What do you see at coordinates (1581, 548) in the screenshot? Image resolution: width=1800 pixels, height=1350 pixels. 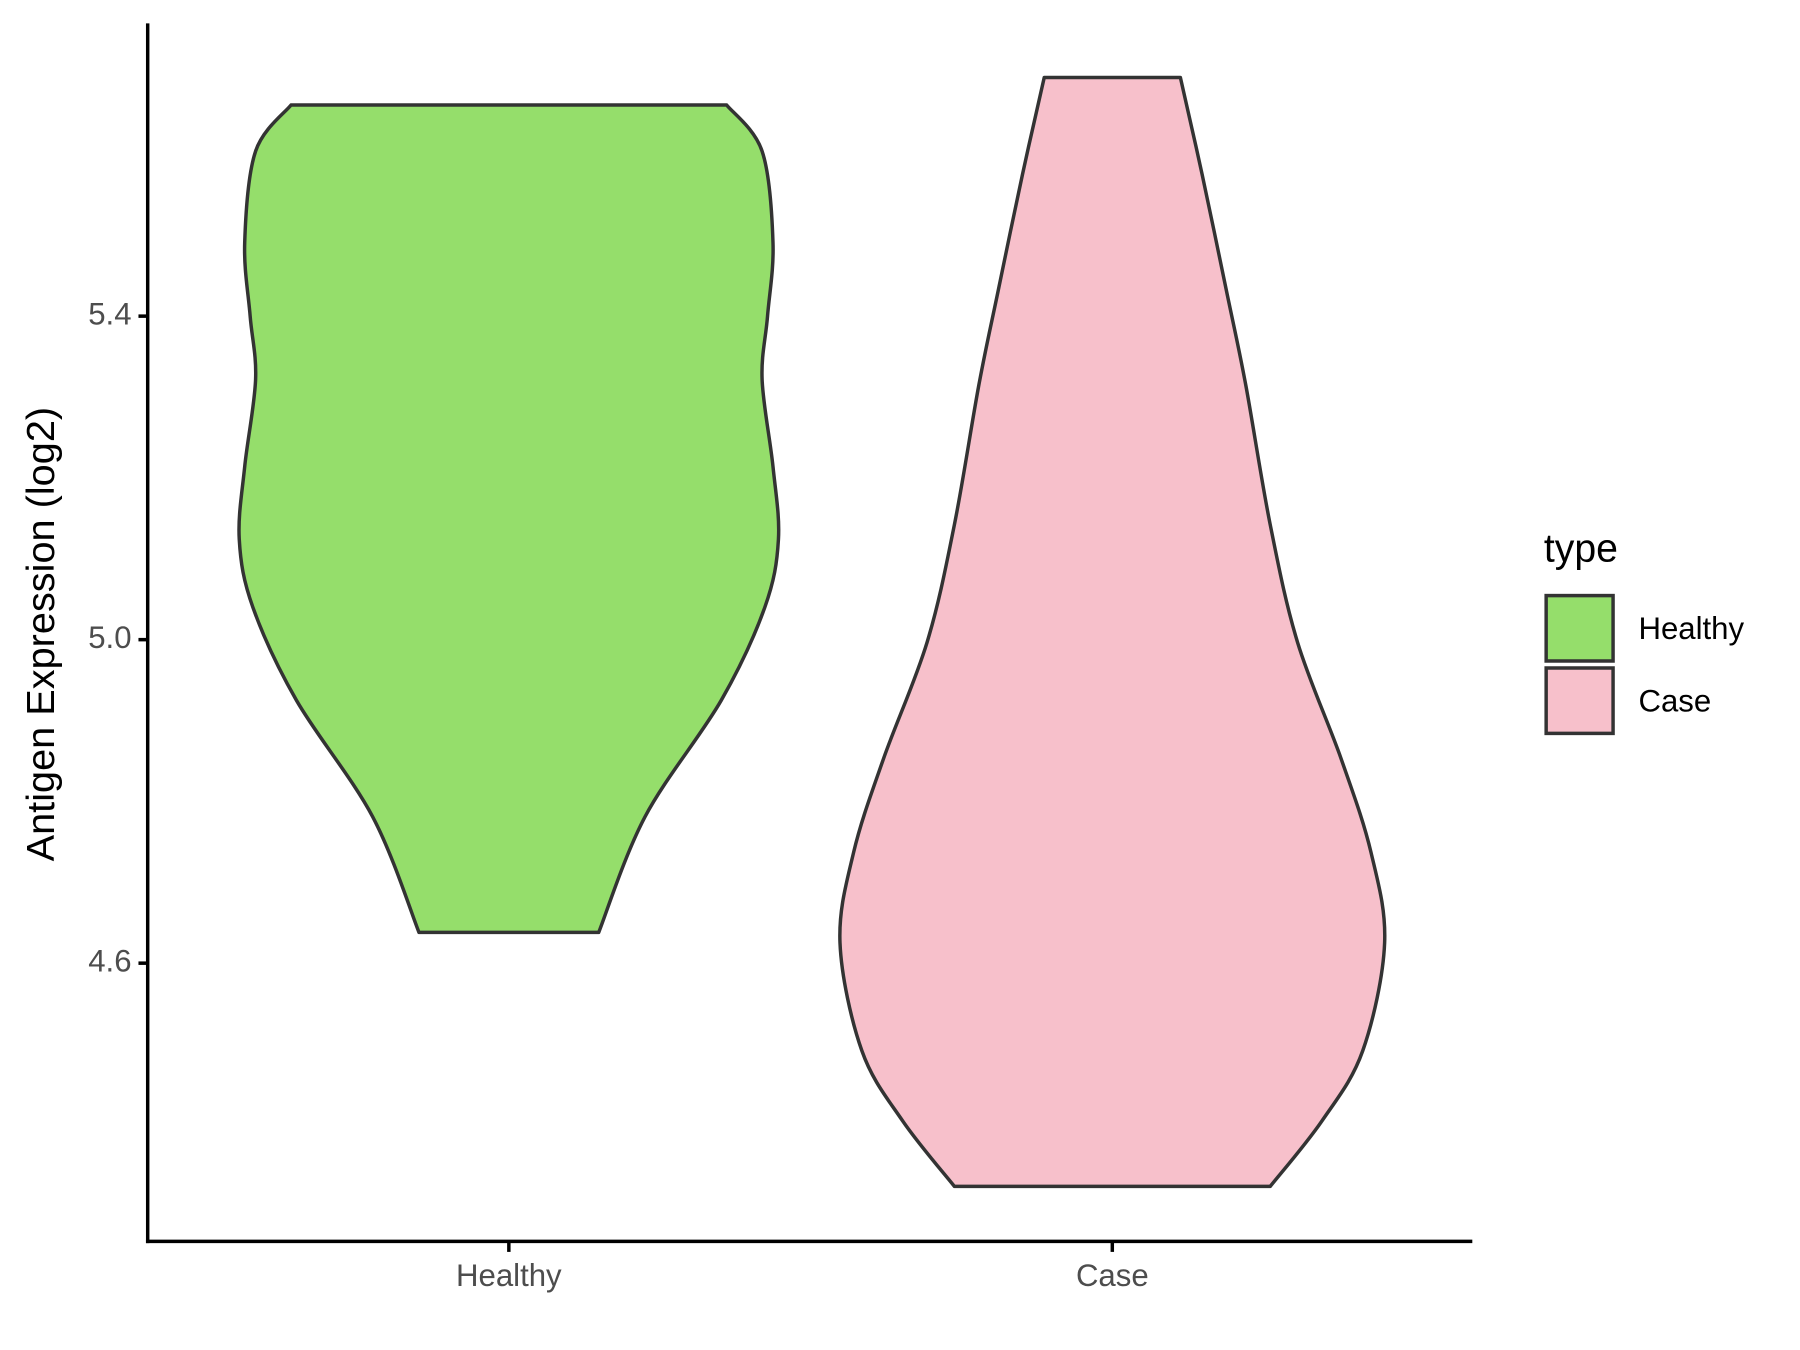 I see `legend-title: type` at bounding box center [1581, 548].